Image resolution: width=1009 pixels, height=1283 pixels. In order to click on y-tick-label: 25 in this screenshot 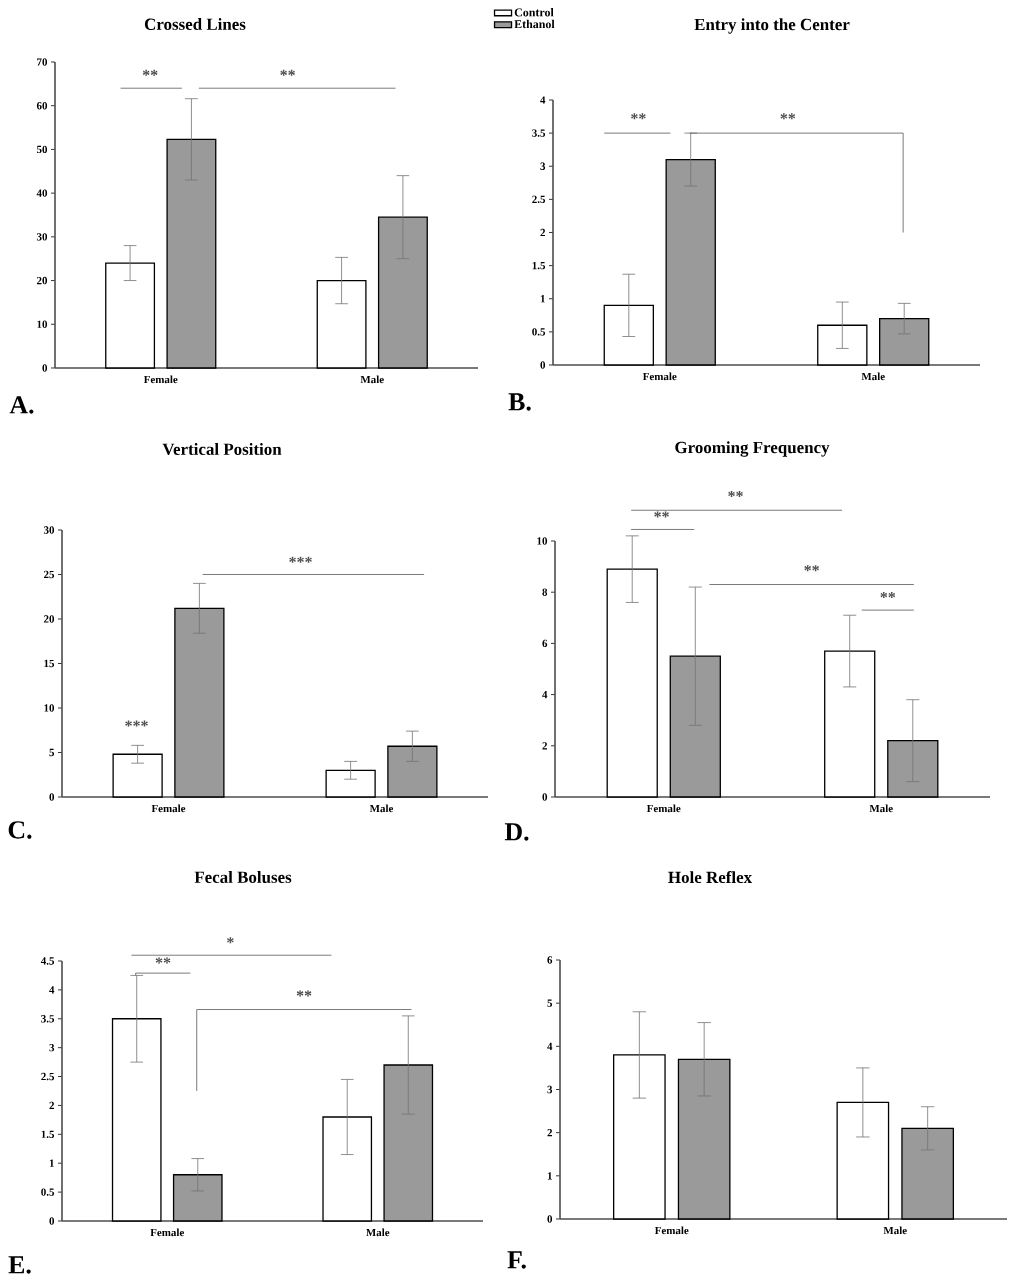, I will do `click(49, 574)`.